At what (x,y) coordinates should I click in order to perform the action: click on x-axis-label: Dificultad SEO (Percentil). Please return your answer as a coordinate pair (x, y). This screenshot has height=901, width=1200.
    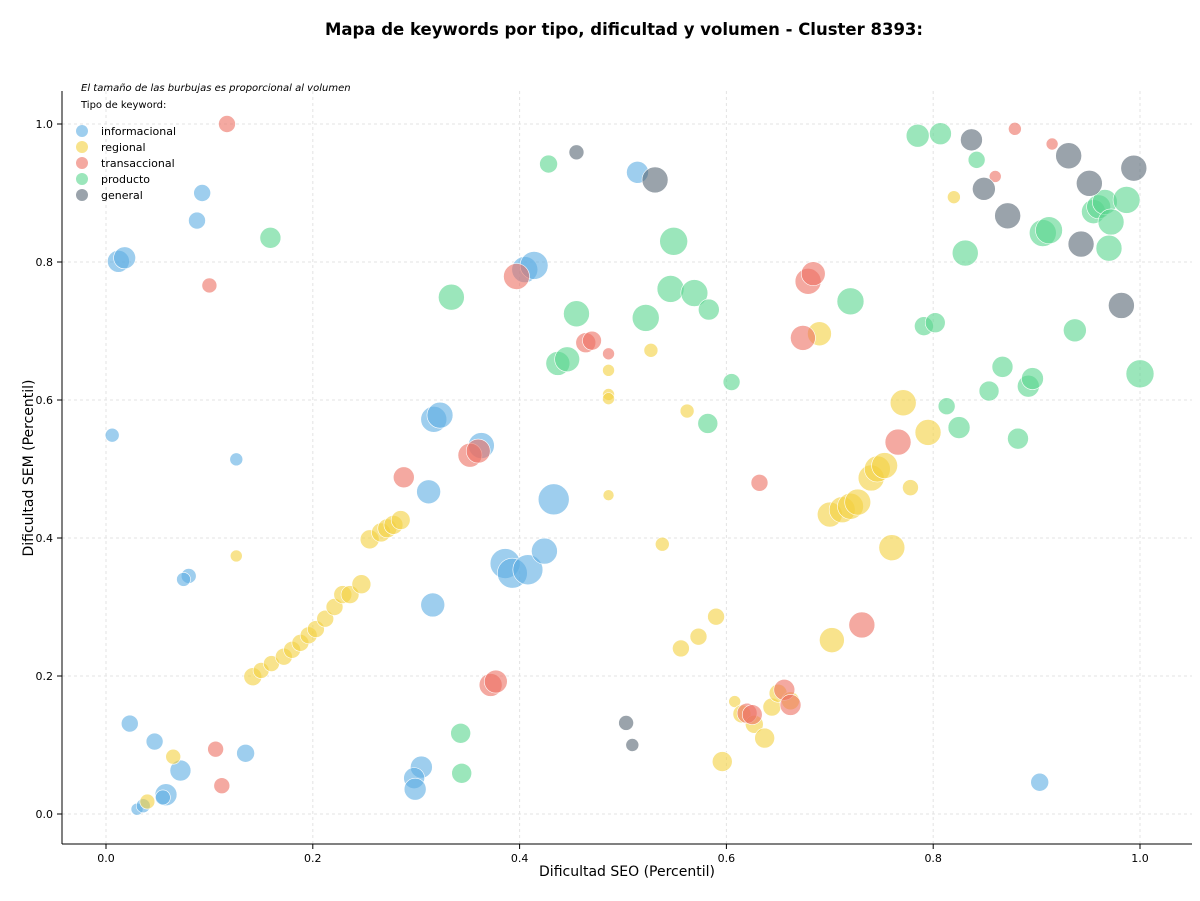
    Looking at the image, I should click on (627, 872).